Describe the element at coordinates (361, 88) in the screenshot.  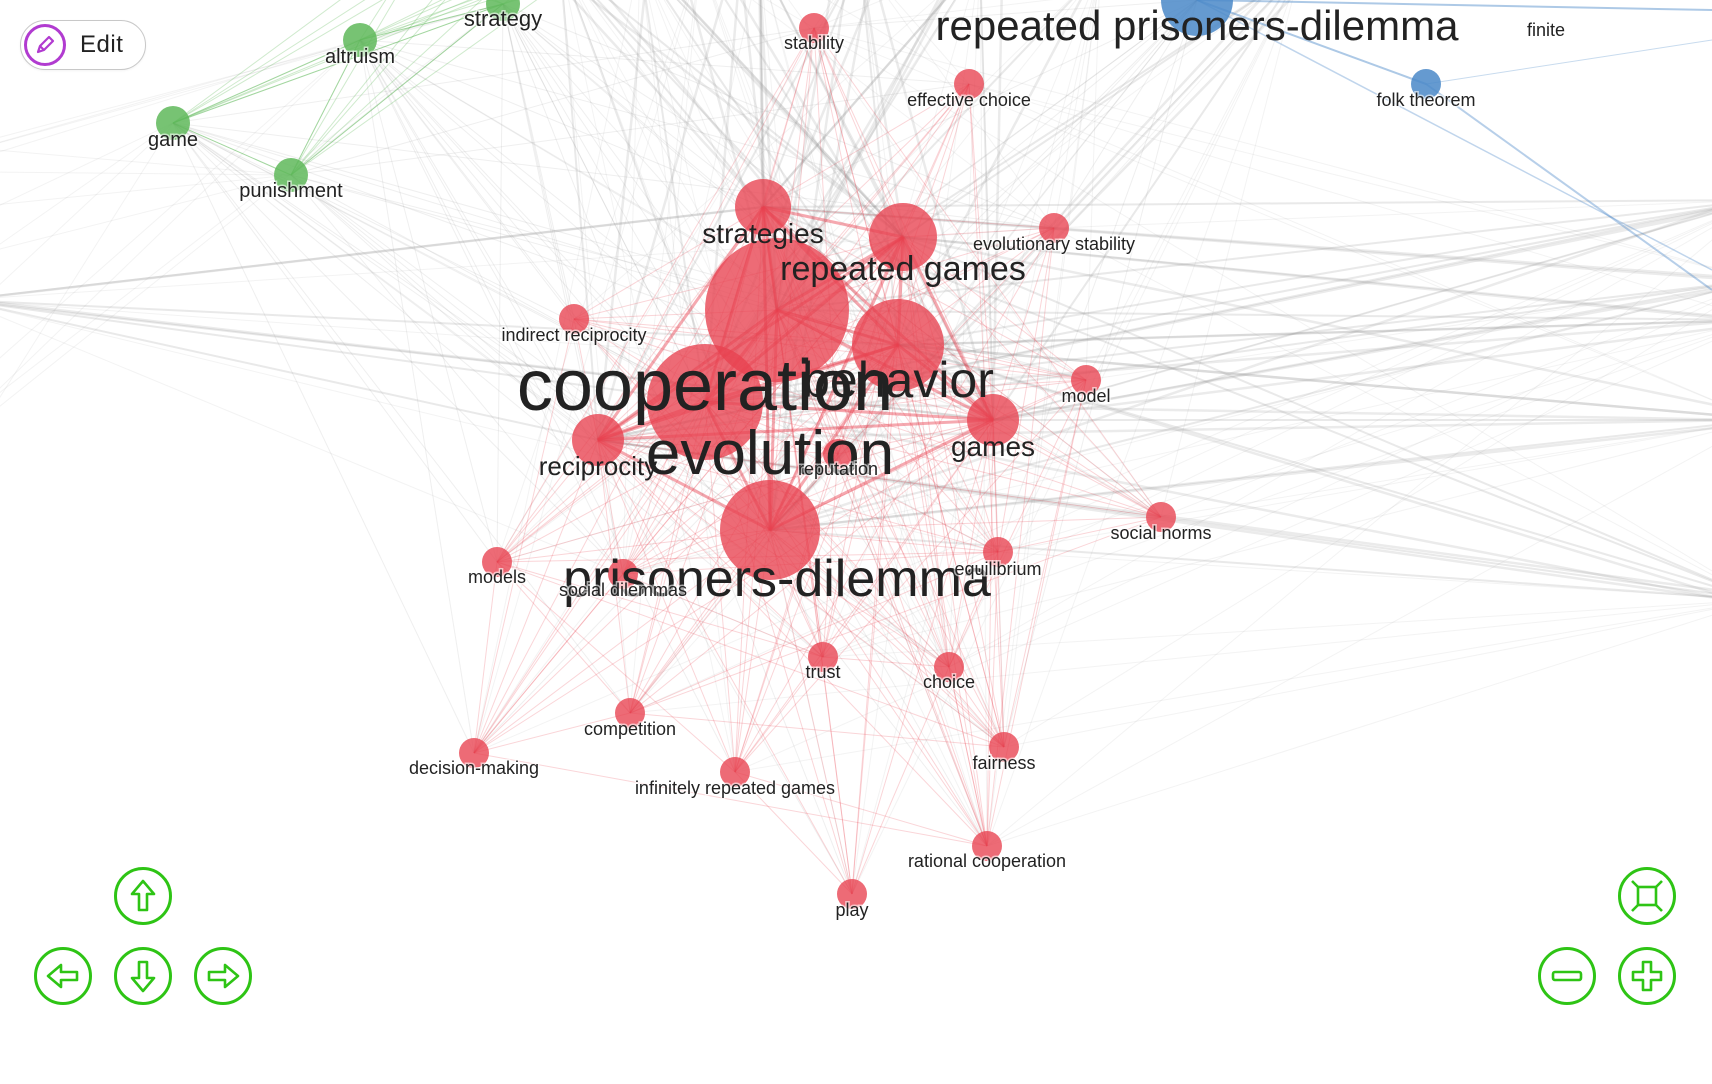
I see `green-edge` at that location.